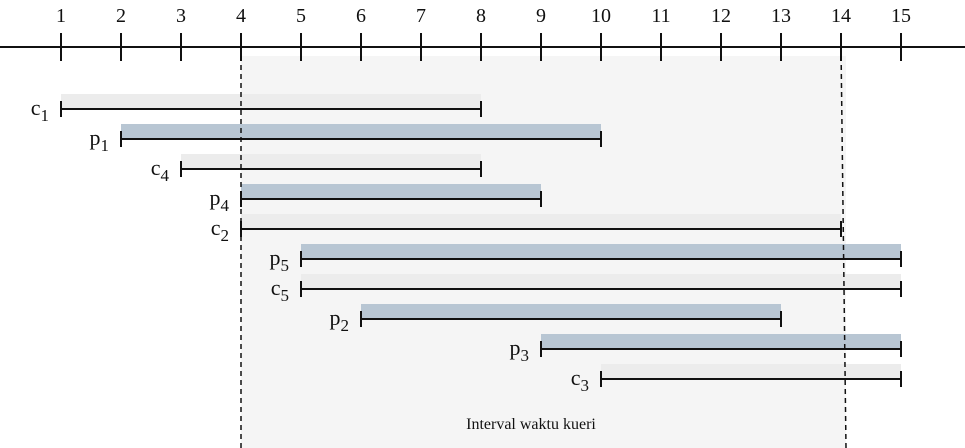 This screenshot has width=965, height=448. What do you see at coordinates (121, 16) in the screenshot?
I see `axis-tick-label-2: 2` at bounding box center [121, 16].